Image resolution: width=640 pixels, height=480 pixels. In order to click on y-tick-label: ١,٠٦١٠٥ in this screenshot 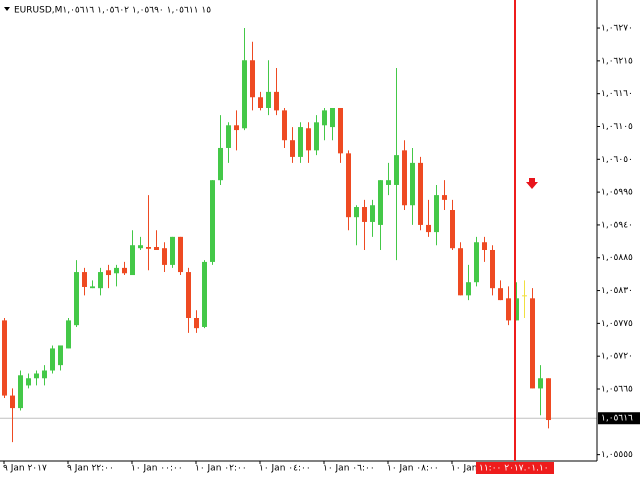, I will do `click(617, 127)`.